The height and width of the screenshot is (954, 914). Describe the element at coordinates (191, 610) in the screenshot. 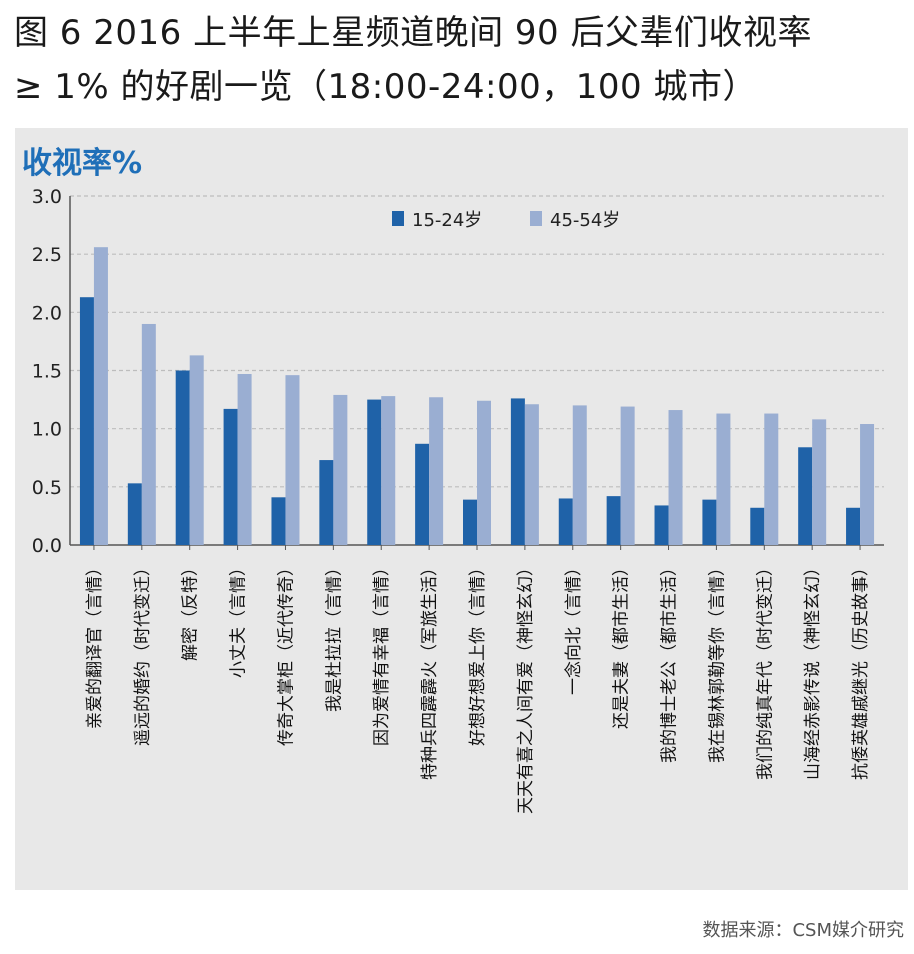

I see `x-tick-label: 解密（反特）` at that location.